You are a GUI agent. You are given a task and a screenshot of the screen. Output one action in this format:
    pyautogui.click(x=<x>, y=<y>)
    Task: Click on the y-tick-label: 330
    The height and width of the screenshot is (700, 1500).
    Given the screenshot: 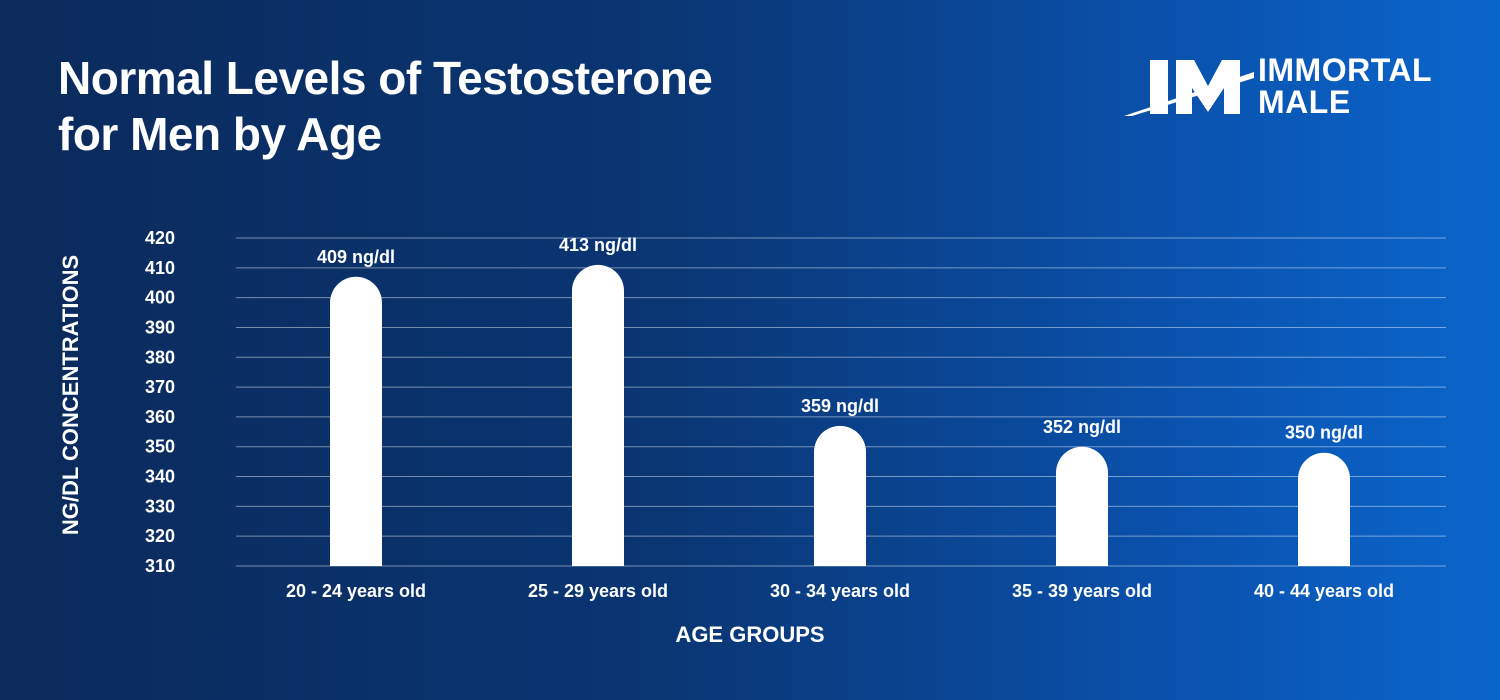 What is the action you would take?
    pyautogui.click(x=160, y=506)
    